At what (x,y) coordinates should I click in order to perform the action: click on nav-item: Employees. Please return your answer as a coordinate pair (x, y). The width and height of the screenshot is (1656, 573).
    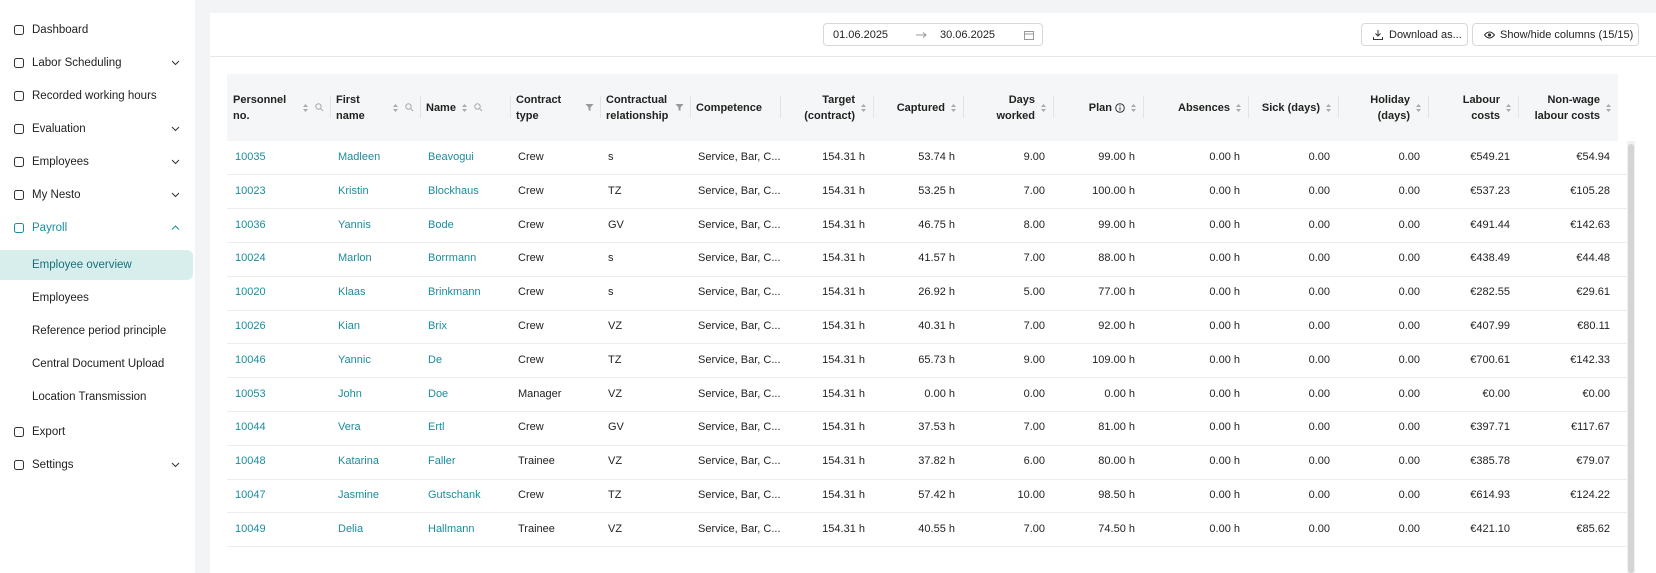
    Looking at the image, I should click on (96, 162).